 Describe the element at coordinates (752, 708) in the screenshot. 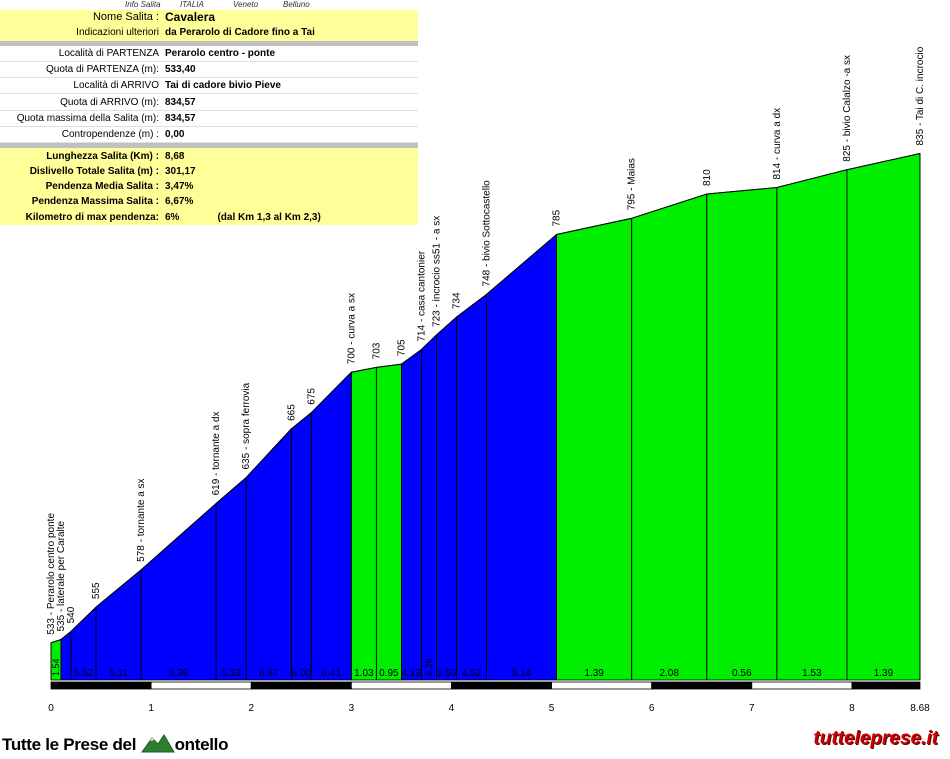

I see `x-tick-label: 7` at that location.